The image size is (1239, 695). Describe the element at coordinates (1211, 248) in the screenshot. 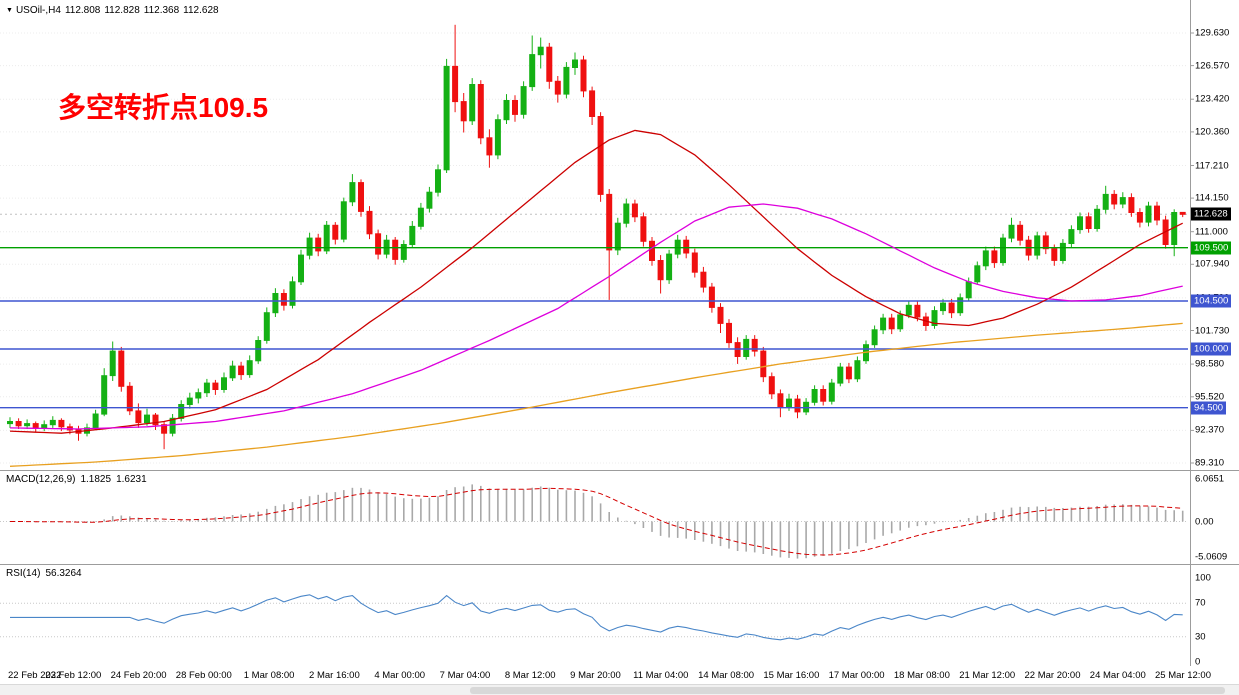

I see `hline-price-tag-109.500: 109.500` at that location.